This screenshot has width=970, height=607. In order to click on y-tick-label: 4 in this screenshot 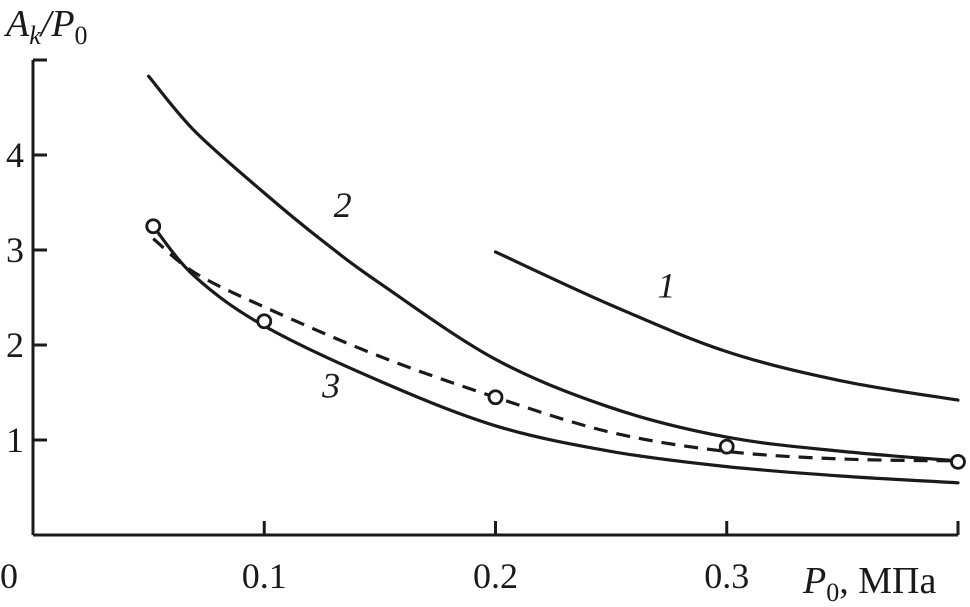, I will do `click(15, 155)`.